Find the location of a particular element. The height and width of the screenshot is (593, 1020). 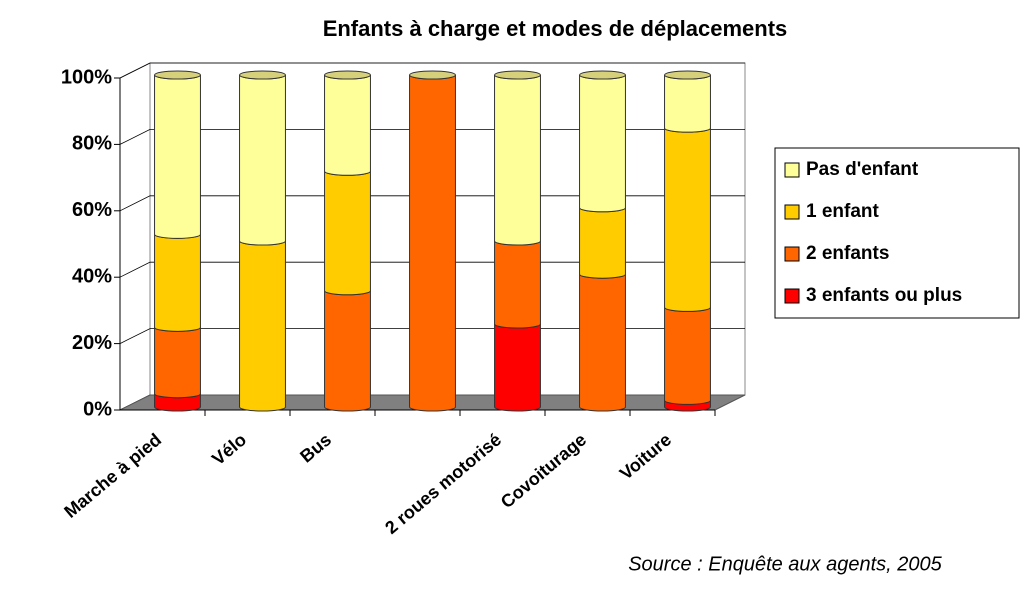

side-wall is located at coordinates (135, 236).